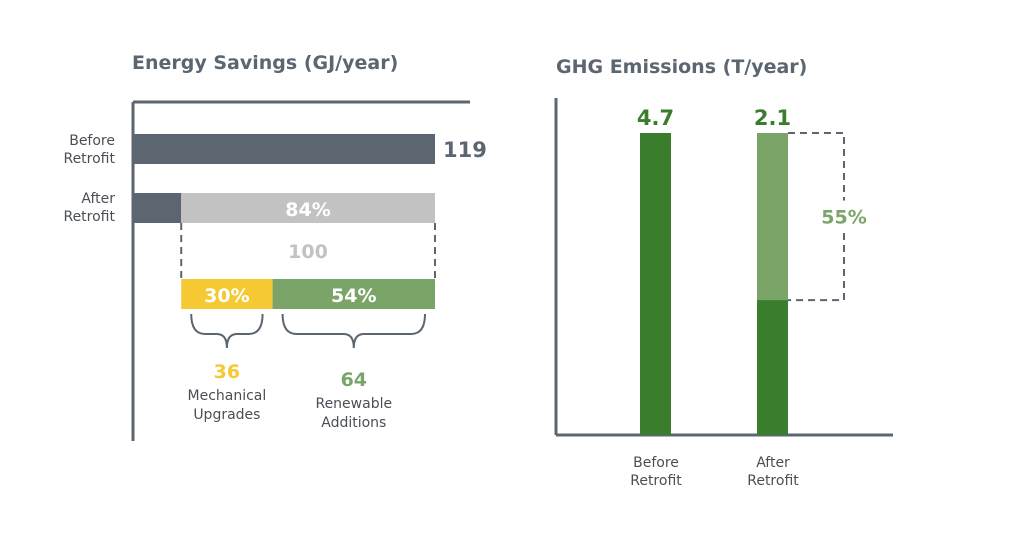  Describe the element at coordinates (655, 284) in the screenshot. I see `ghg-bar-before` at that location.